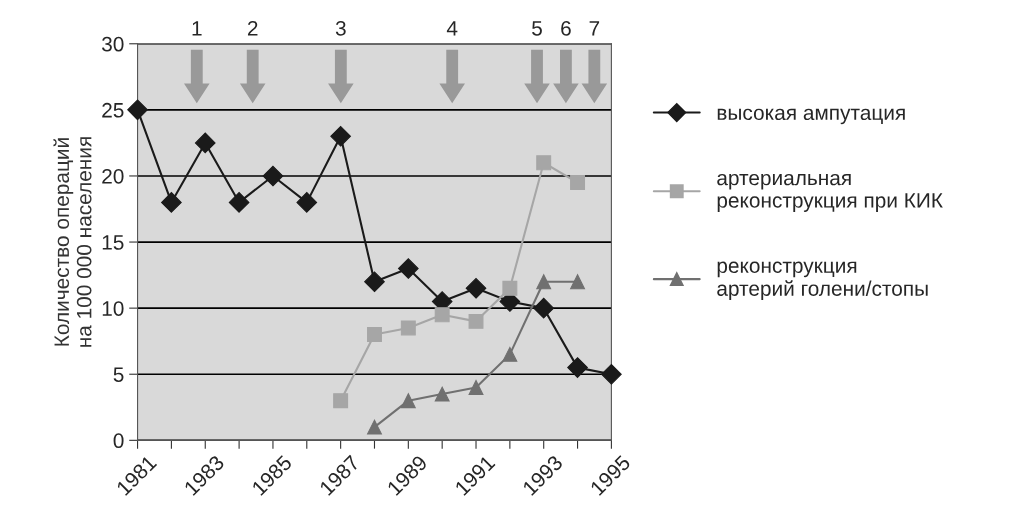 Image resolution: width=1019 pixels, height=515 pixels. Describe the element at coordinates (822, 281) in the screenshot. I see `legend-label: реконструкция артерий голени/стопы` at that location.